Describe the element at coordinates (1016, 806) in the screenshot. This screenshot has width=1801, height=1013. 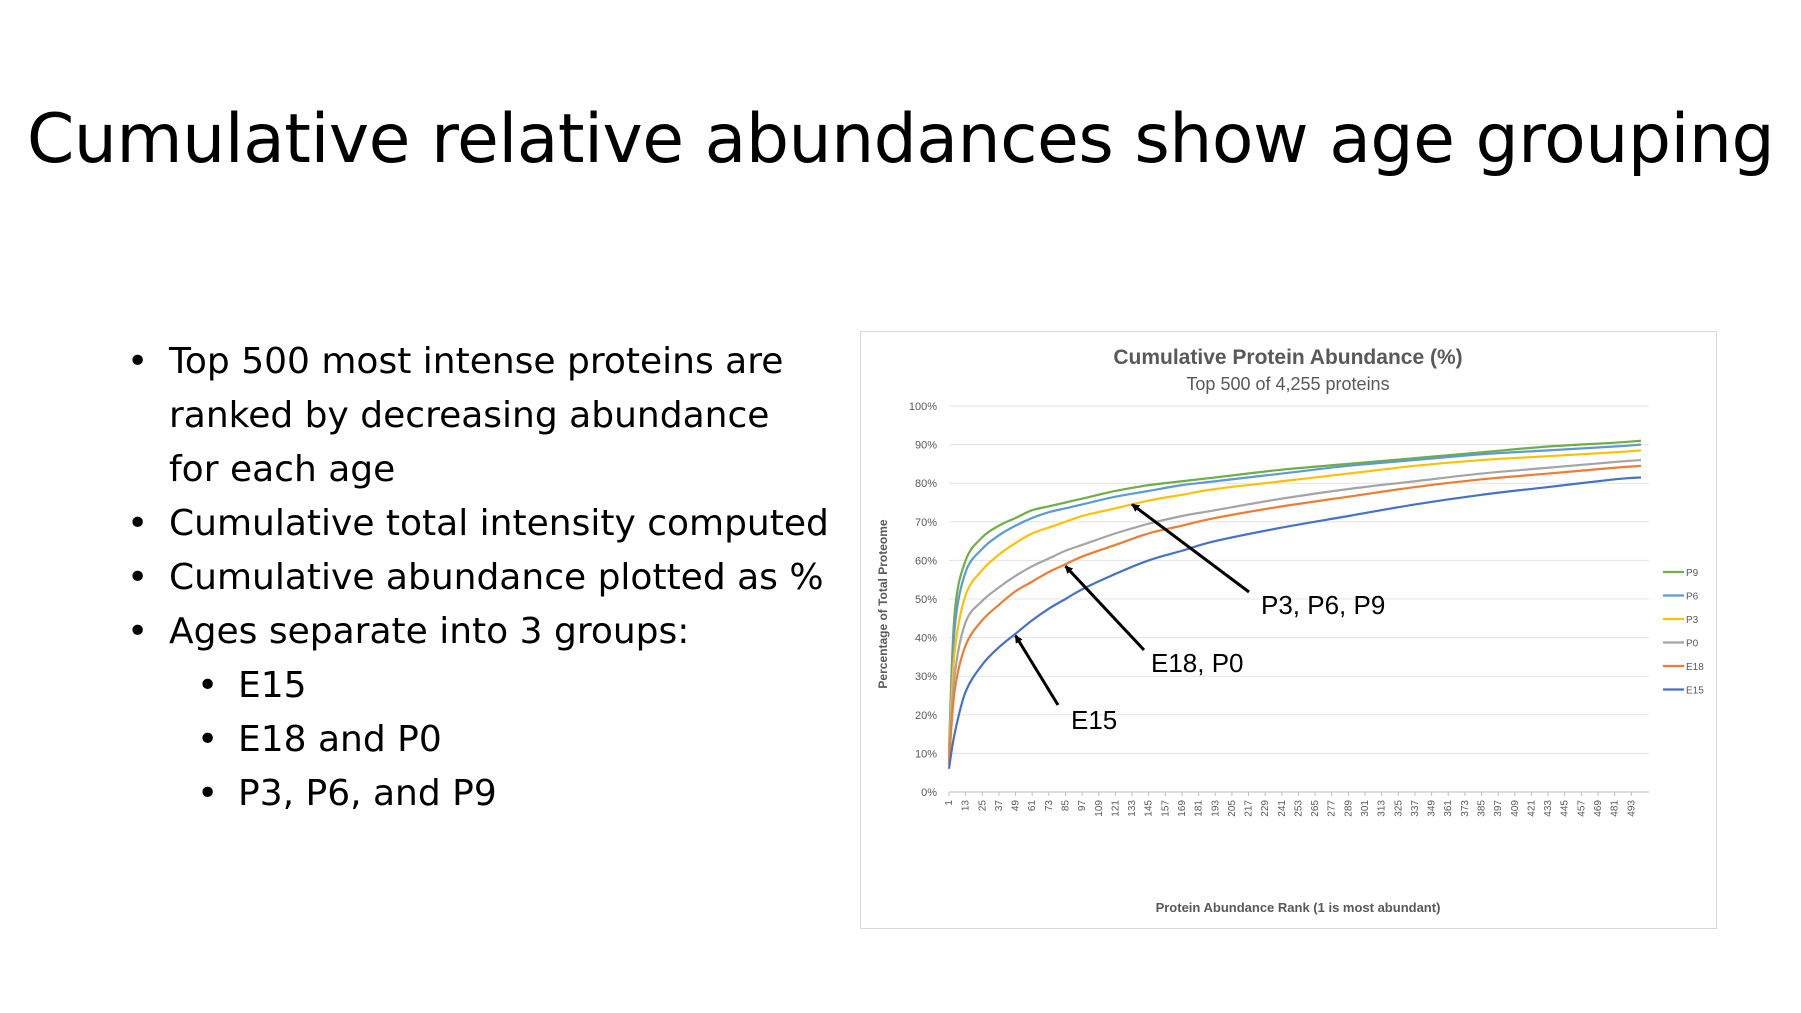
I see `x-tick-label: 49` at that location.